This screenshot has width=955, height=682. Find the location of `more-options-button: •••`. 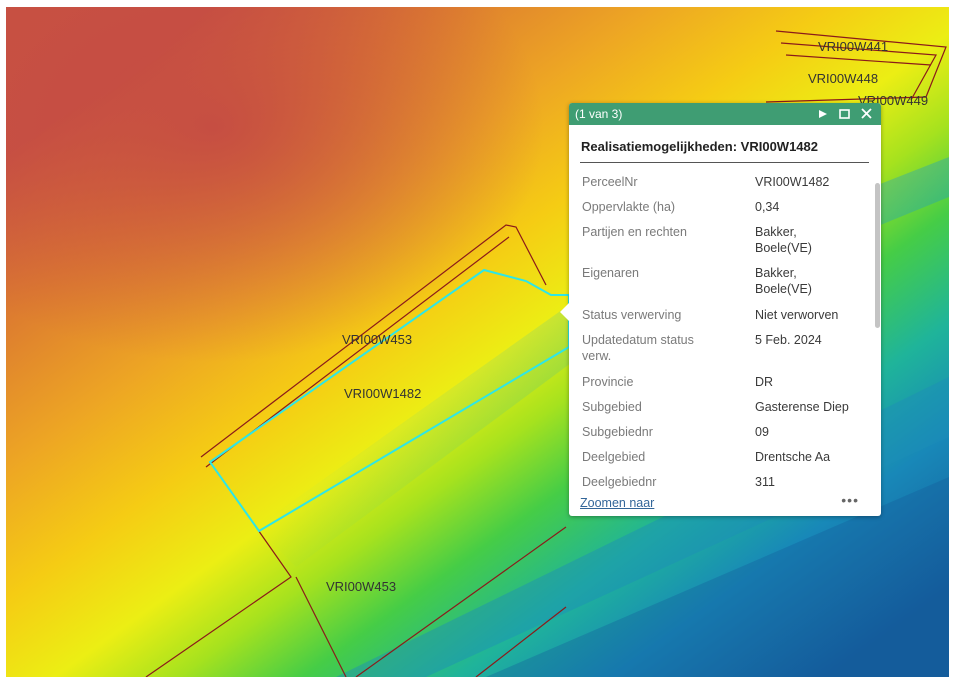

more-options-button: ••• is located at coordinates (850, 500).